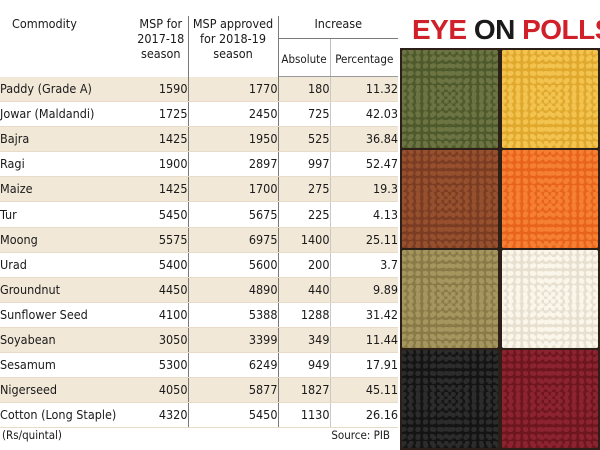  Describe the element at coordinates (32, 435) in the screenshot. I see `unit-note: (Rs/quintal)` at that location.